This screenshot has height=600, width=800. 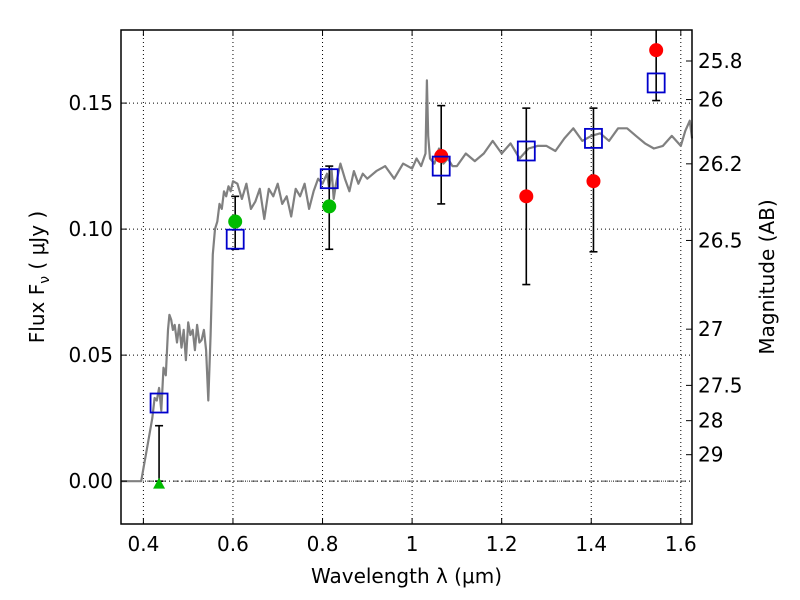 I want to click on y-axis-label-unit: ( μJy ), so click(x=37, y=243).